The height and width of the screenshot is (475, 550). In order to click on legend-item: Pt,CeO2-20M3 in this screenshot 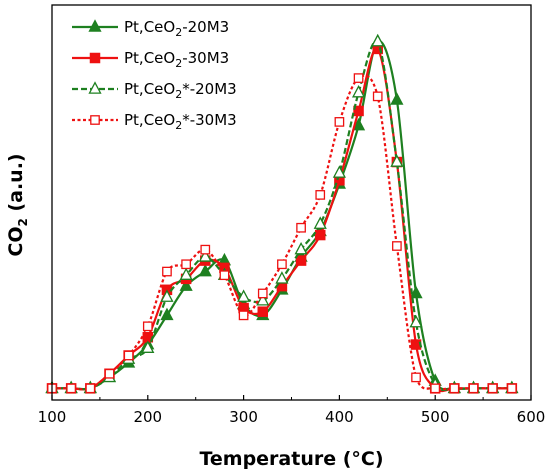, I will do `click(150, 28)`.